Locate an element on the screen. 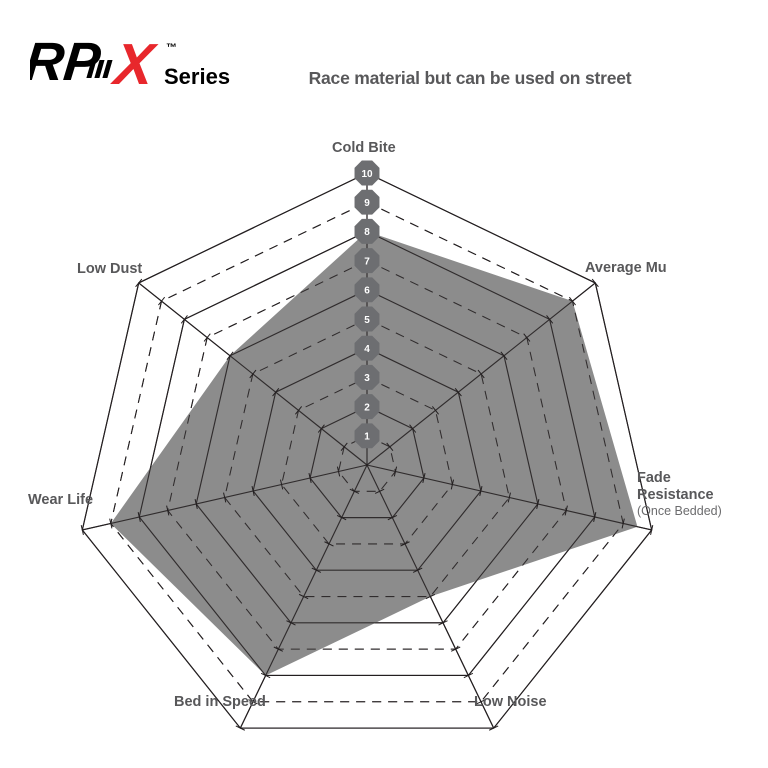  axis-label-low-noise: Low Noise is located at coordinates (510, 702).